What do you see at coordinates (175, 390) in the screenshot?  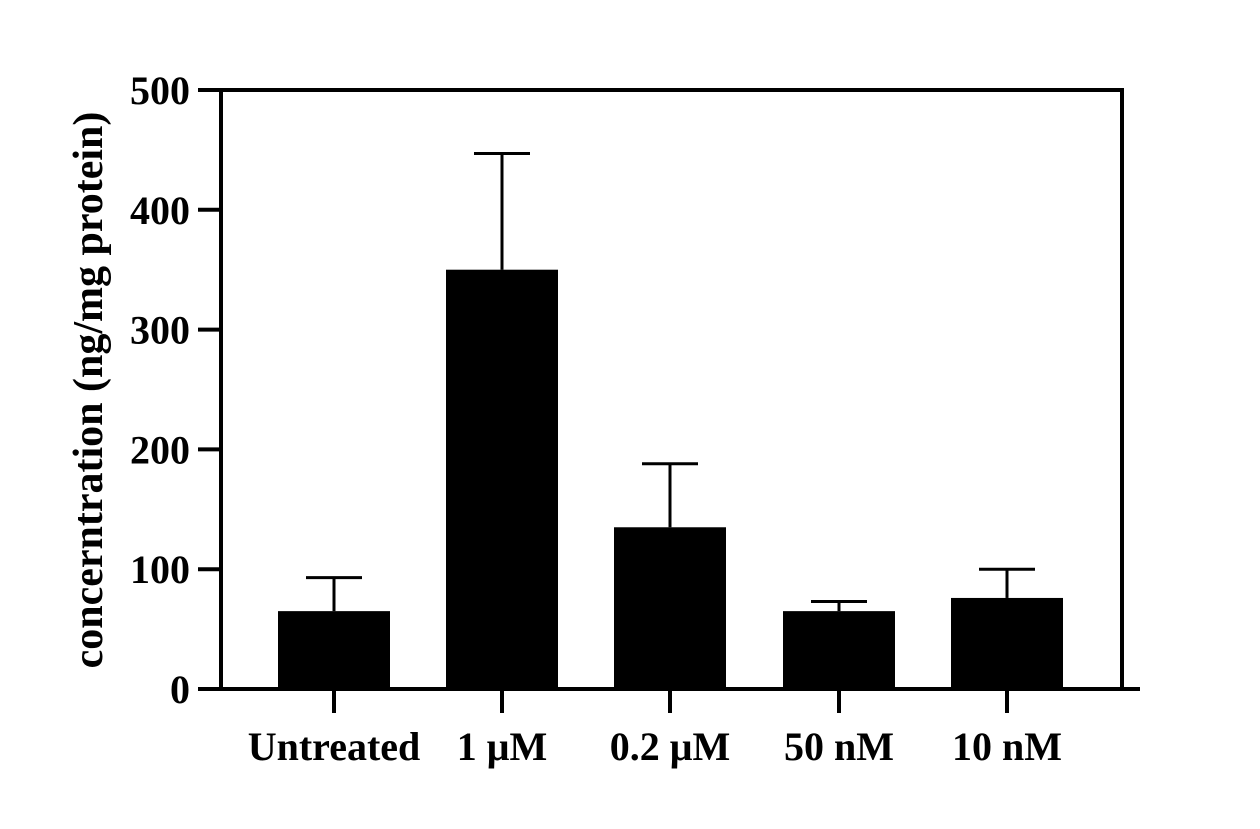 I see `y-axis-ticks: 0 100 200 300 400 500` at bounding box center [175, 390].